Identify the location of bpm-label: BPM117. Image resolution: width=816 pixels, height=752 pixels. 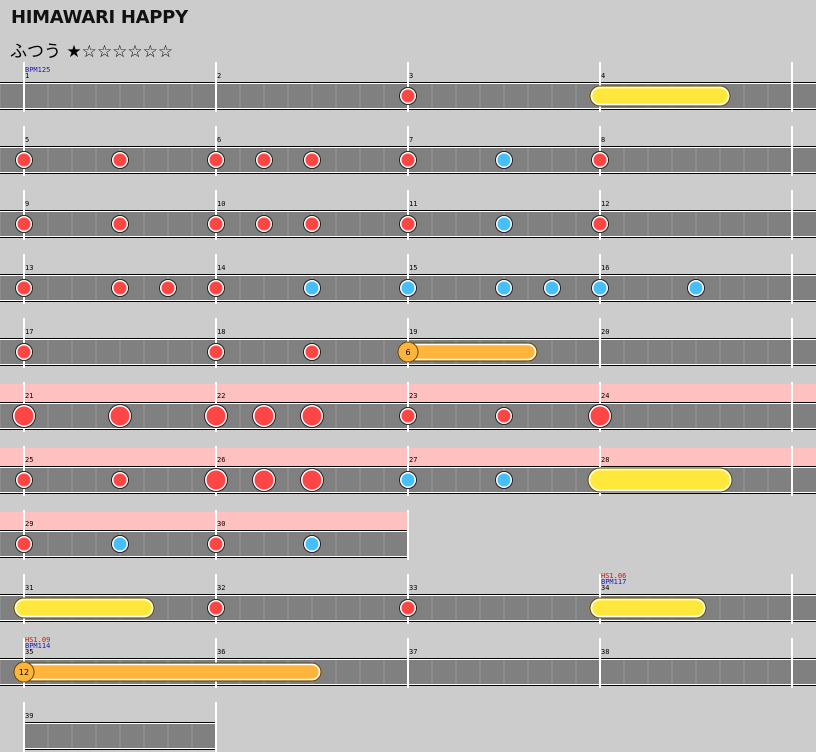
(613, 582).